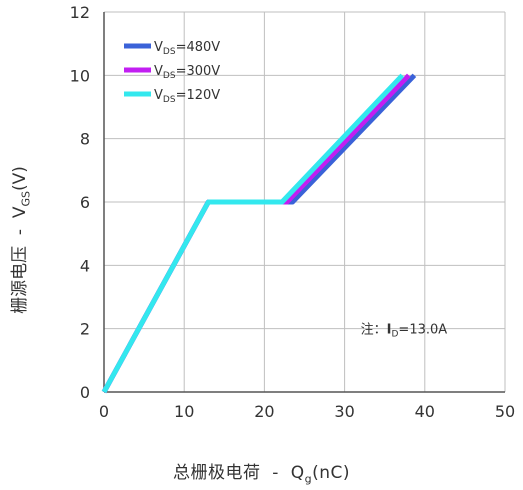  I want to click on x-axis-label-unit: (nC), so click(331, 473).